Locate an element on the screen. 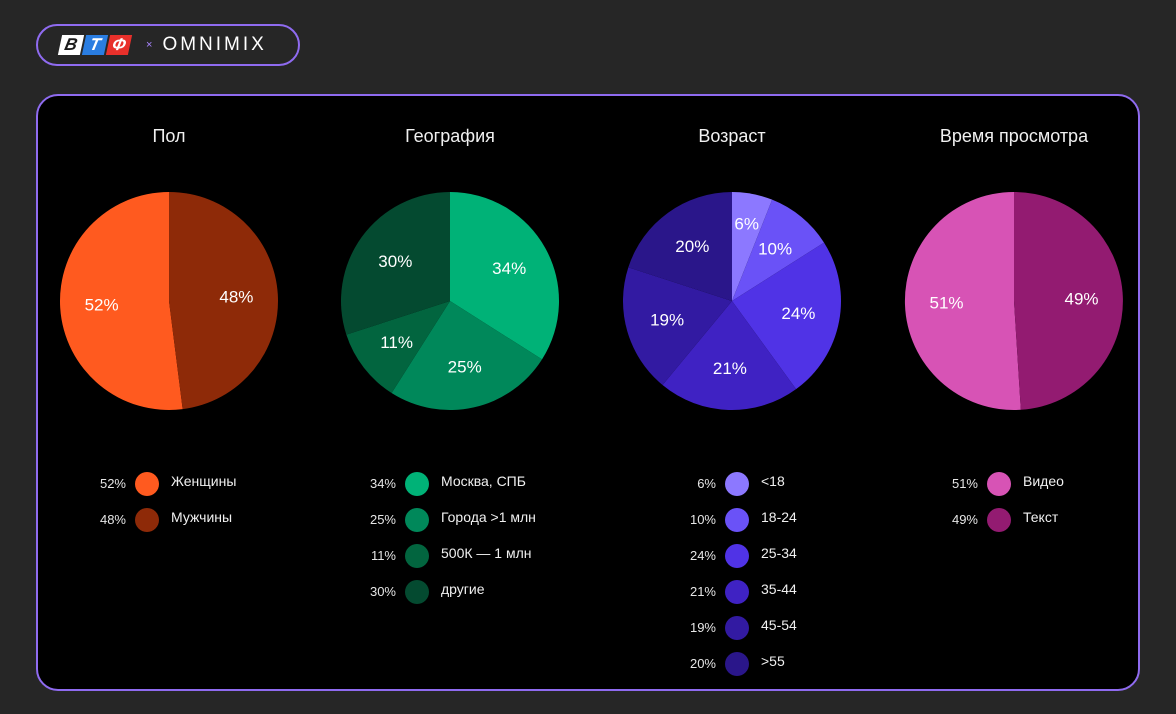 This screenshot has width=1176, height=714. legend-value: 30% is located at coordinates (382, 591).